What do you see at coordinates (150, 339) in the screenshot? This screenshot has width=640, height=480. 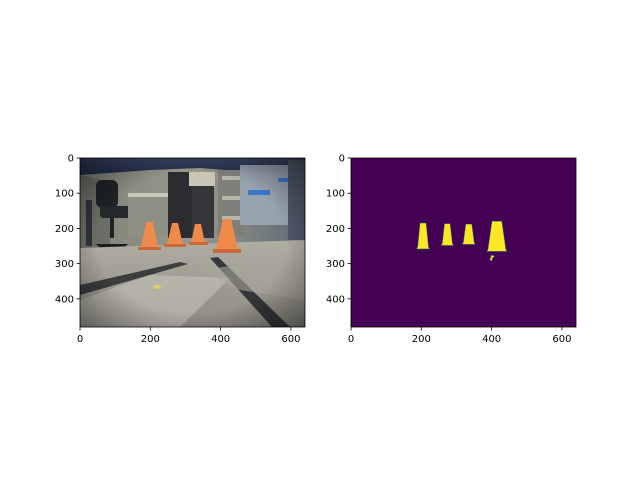 I see `photo-x-tick-label: 200` at bounding box center [150, 339].